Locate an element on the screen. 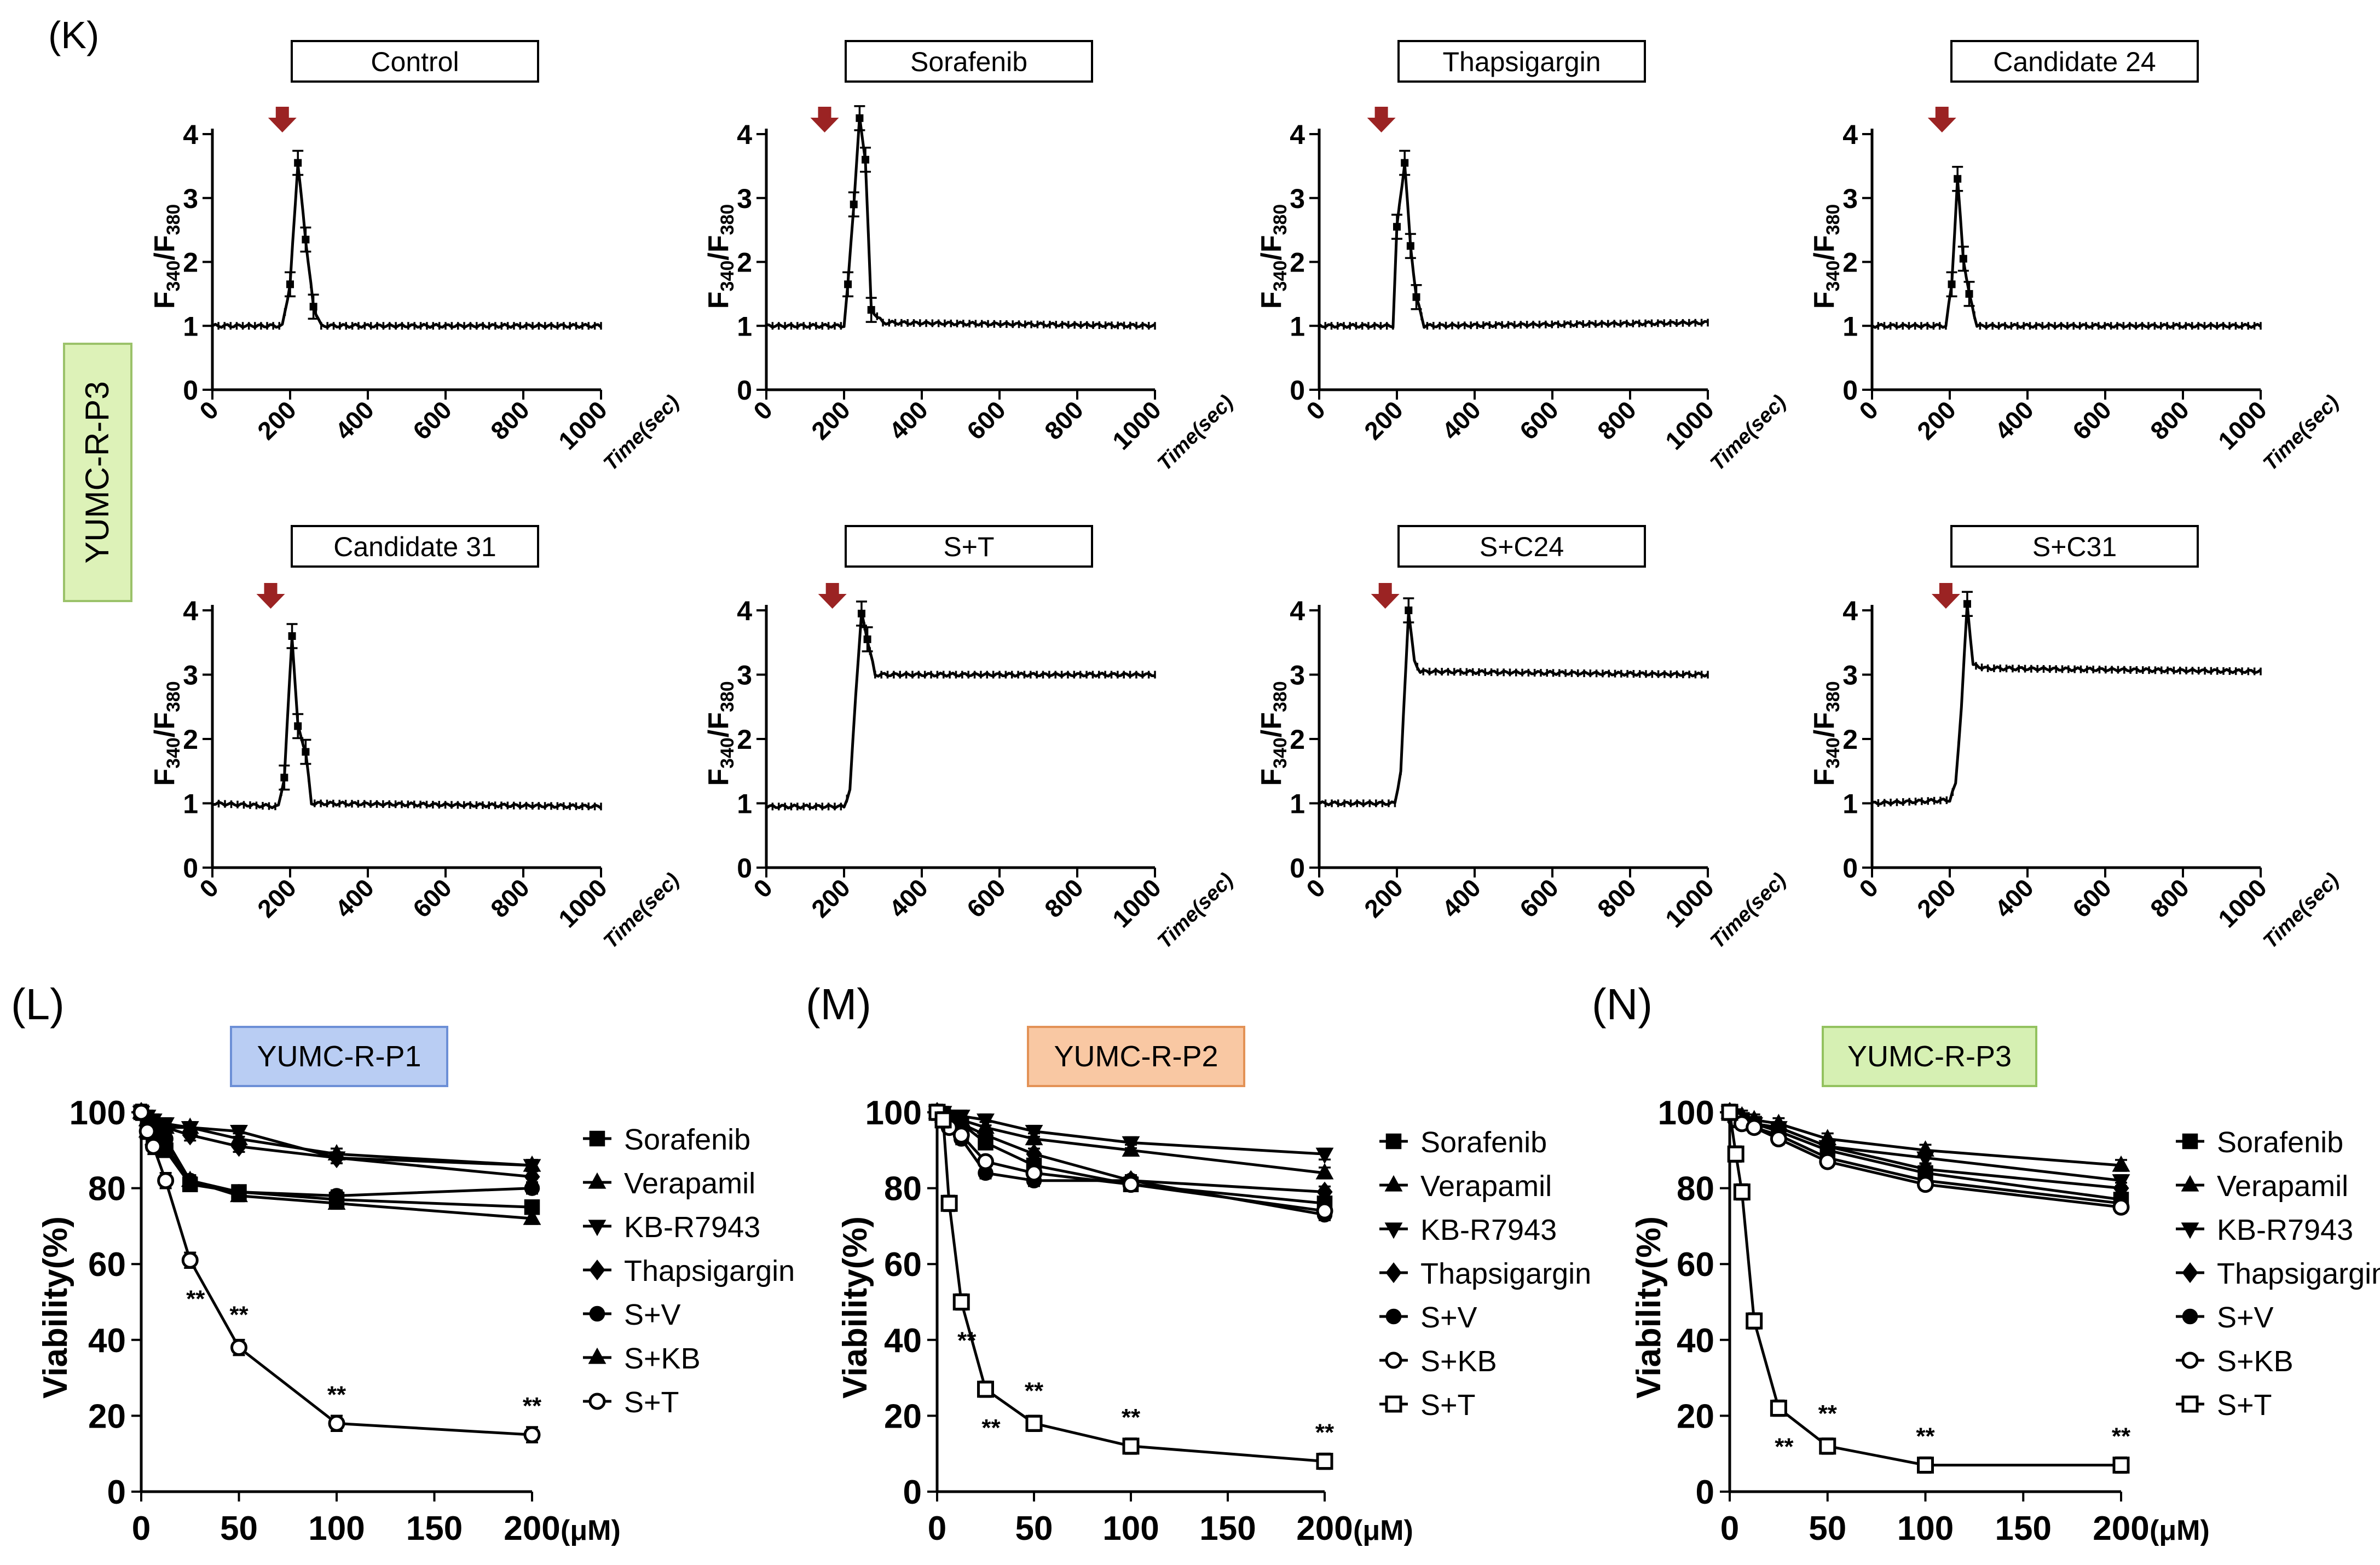 The height and width of the screenshot is (1565, 2380). y-tick-label: 20 is located at coordinates (107, 1416).